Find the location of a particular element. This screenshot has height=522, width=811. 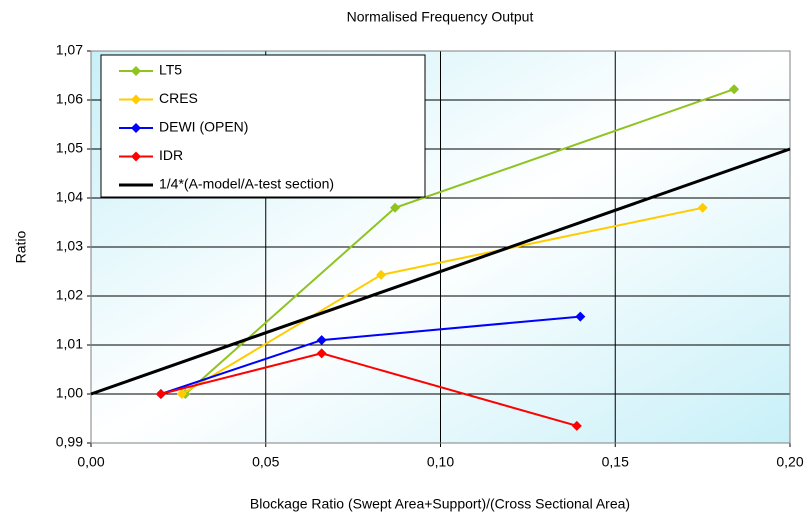

y-tick-label: 1,07 is located at coordinates (69, 50).